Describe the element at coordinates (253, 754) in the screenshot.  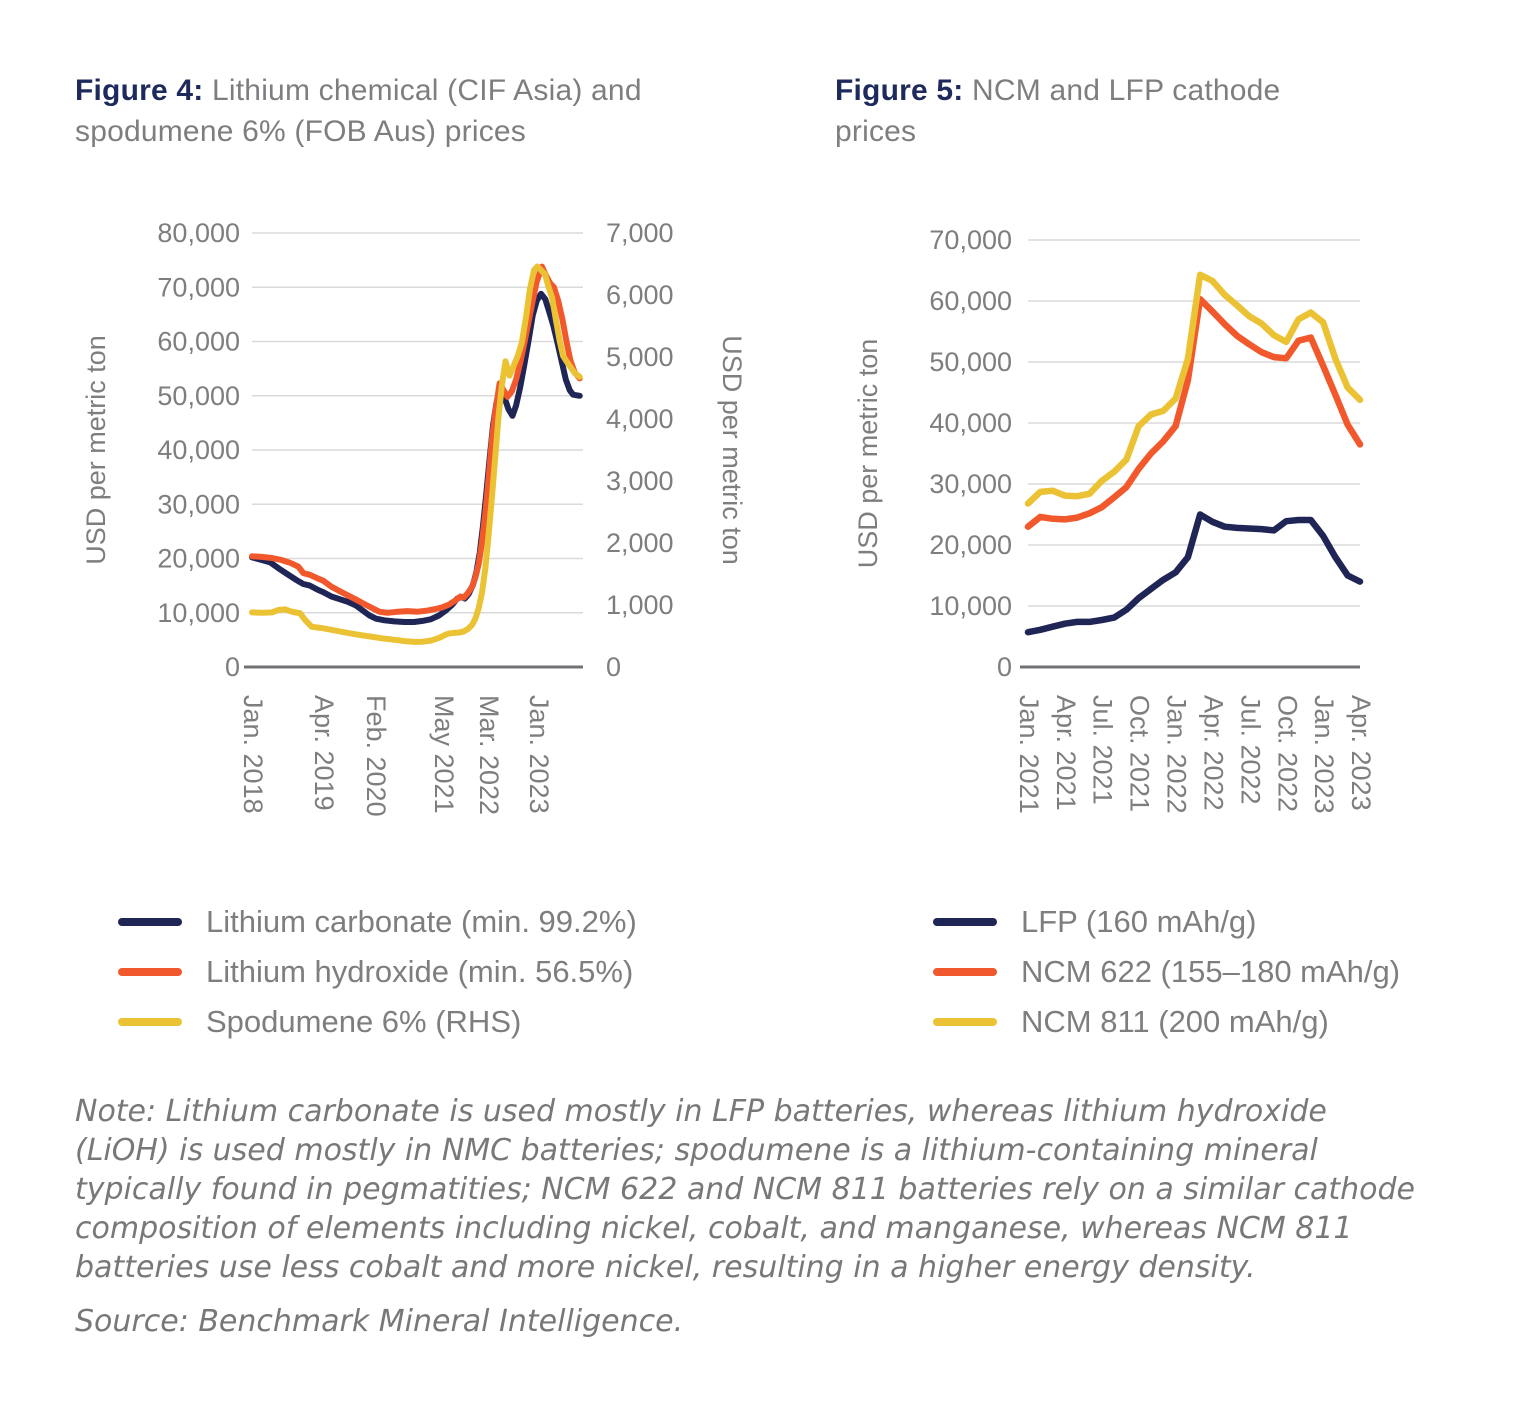
I see `x-axis-tick: Jan. 2018` at that location.